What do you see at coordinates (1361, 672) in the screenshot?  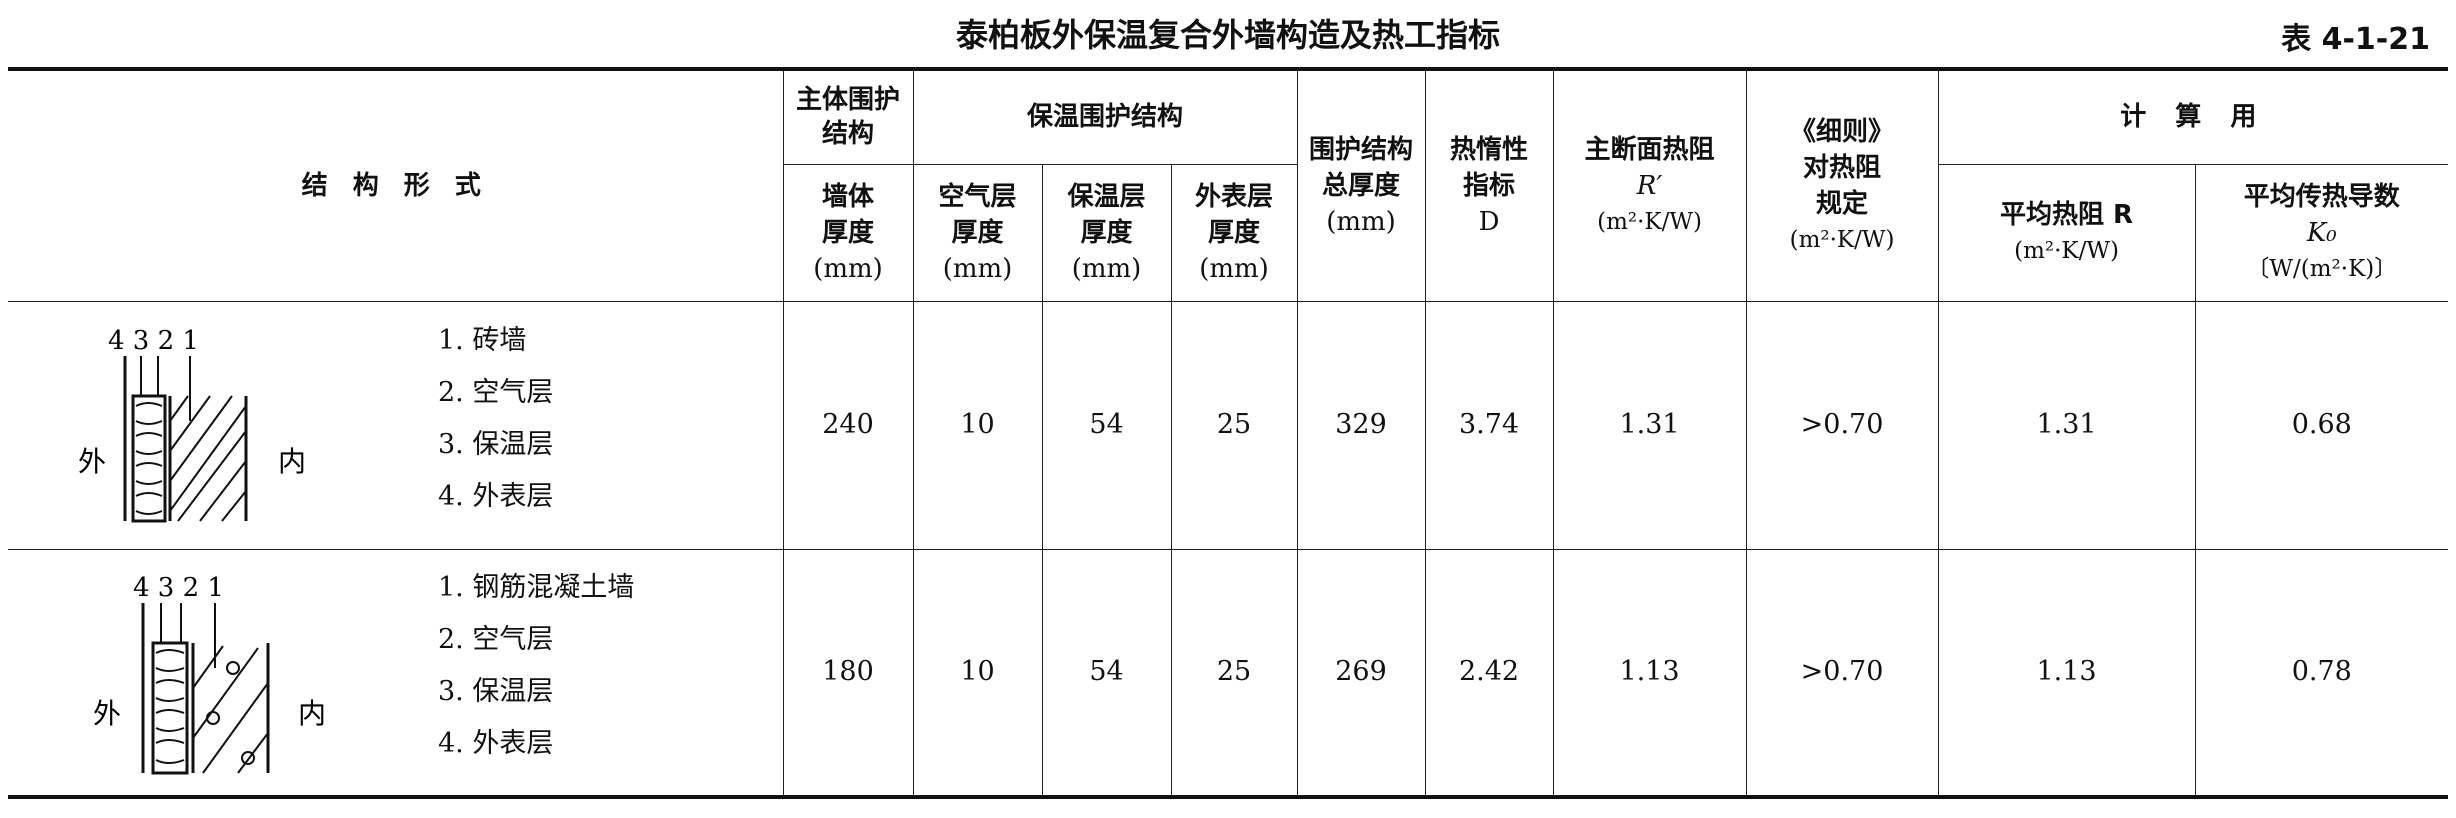 I see `total-thickness: 269` at bounding box center [1361, 672].